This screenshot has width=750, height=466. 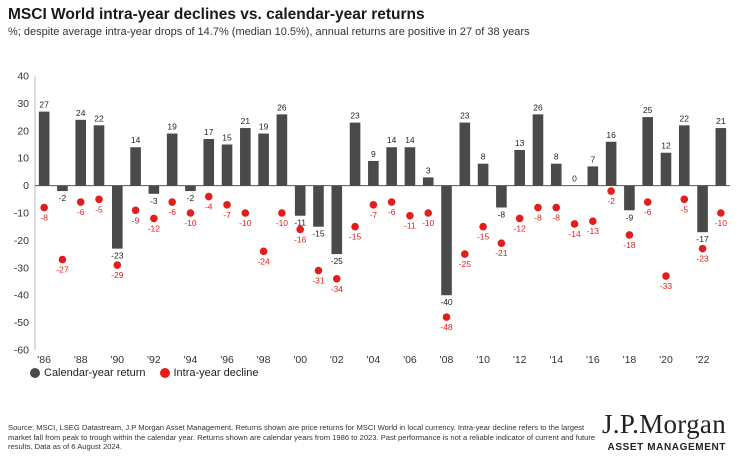 What do you see at coordinates (300, 239) in the screenshot?
I see `decline-dot-label: -16` at bounding box center [300, 239].